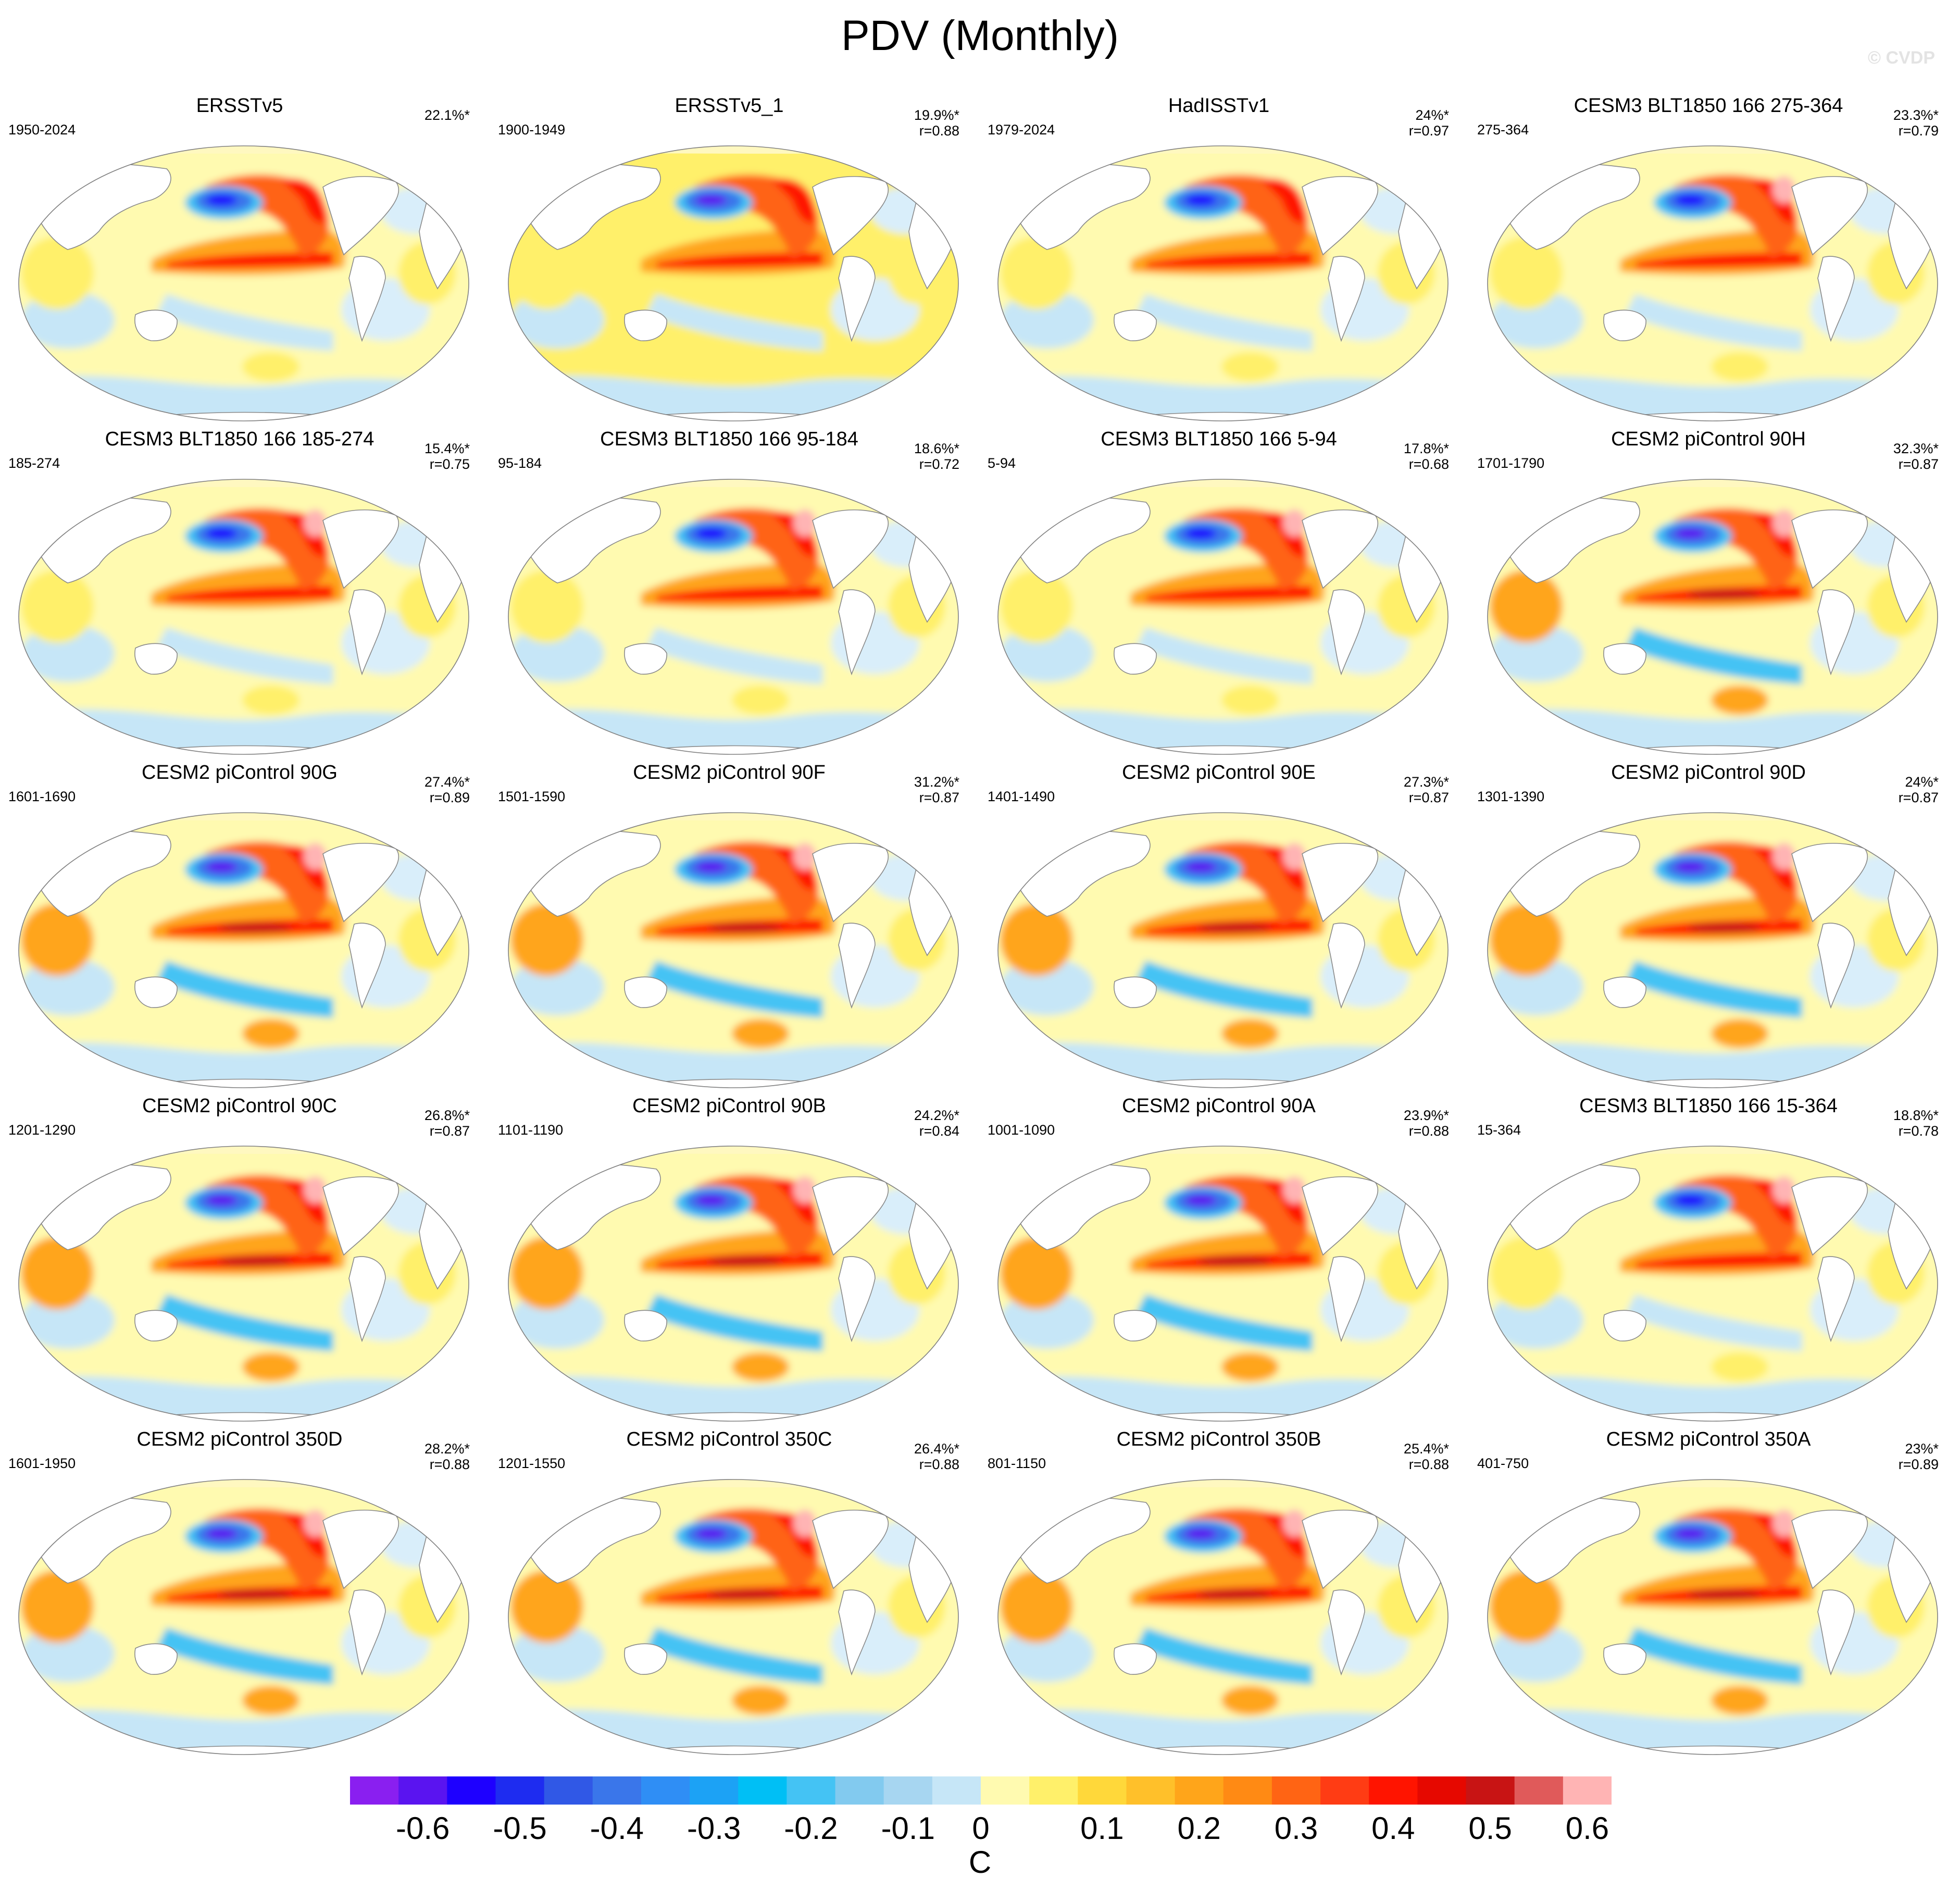  What do you see at coordinates (449, 464) in the screenshot?
I see `panel-pattern-correlation: r=0.75` at bounding box center [449, 464].